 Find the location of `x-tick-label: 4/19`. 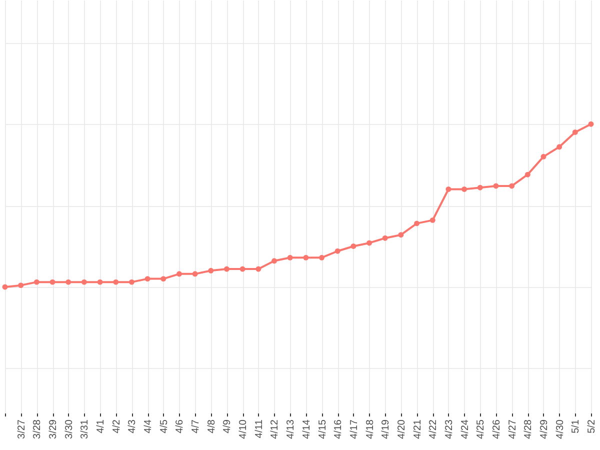

x-tick-label: 4/19 is located at coordinates (386, 429).